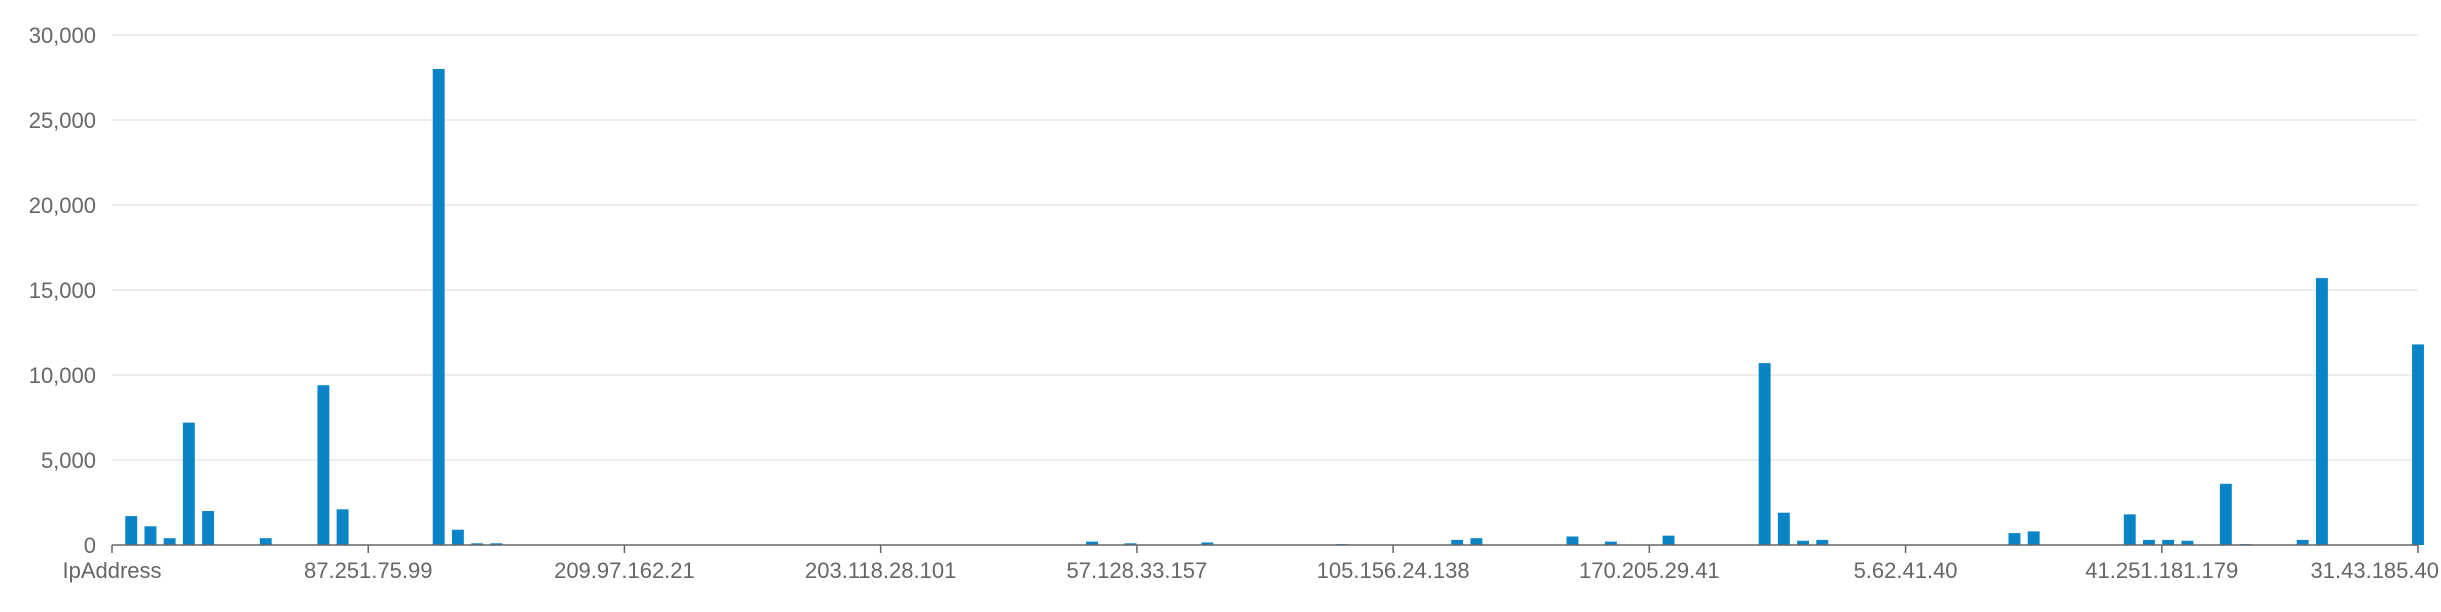  What do you see at coordinates (1137, 570) in the screenshot?
I see `x-tick-label: 57.128.33.157` at bounding box center [1137, 570].